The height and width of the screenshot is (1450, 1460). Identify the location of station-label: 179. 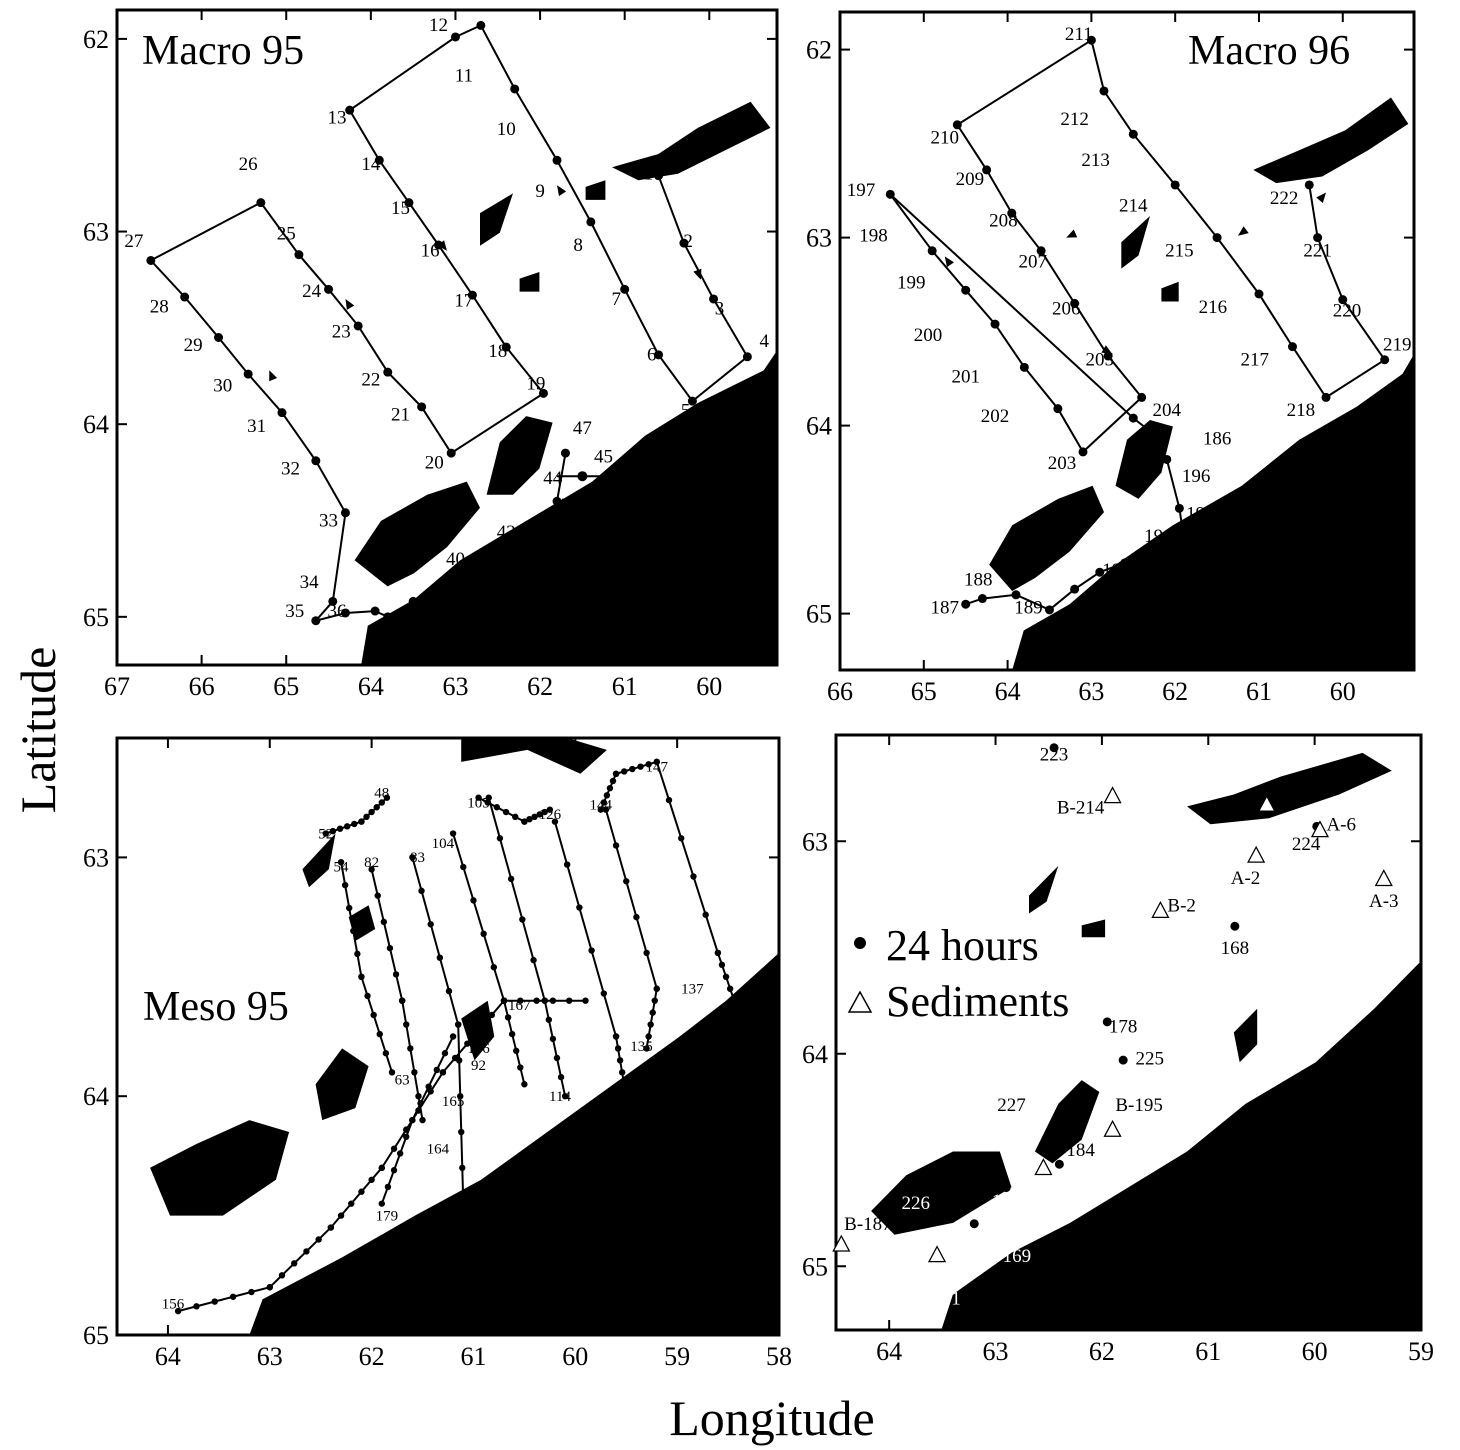
(387, 1216).